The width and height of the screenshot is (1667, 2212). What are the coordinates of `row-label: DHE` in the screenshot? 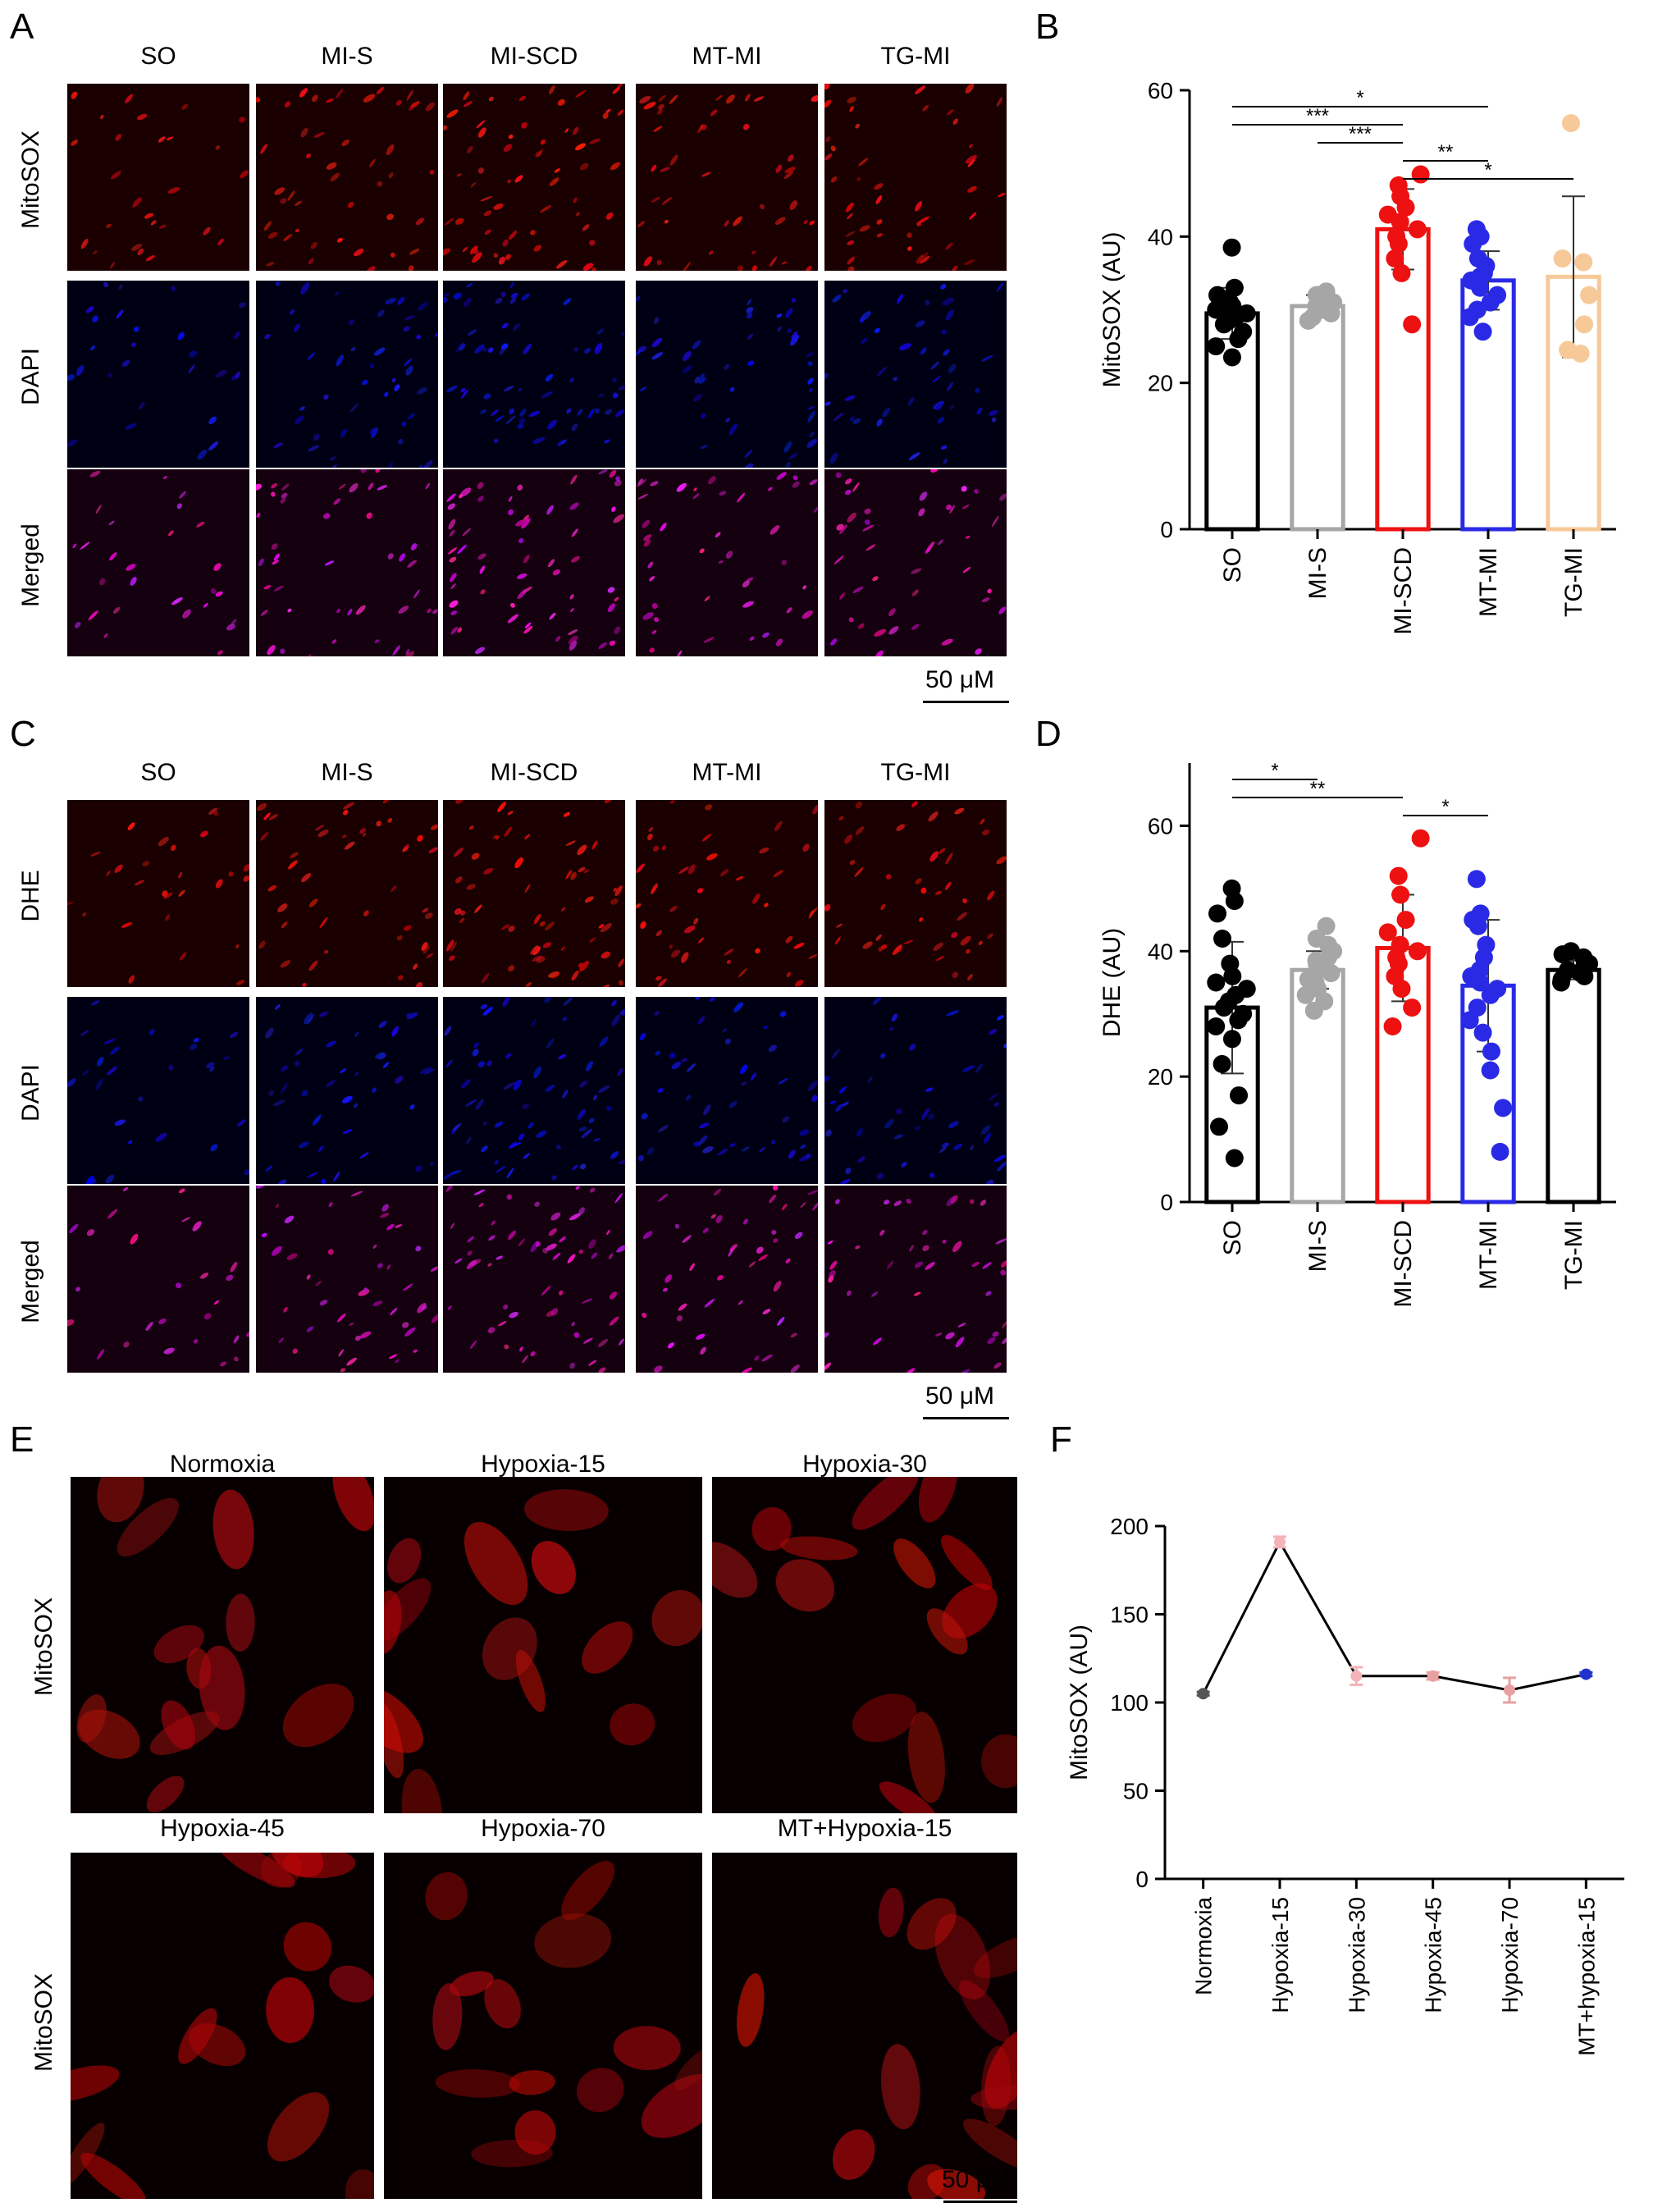 It's located at (30, 896).